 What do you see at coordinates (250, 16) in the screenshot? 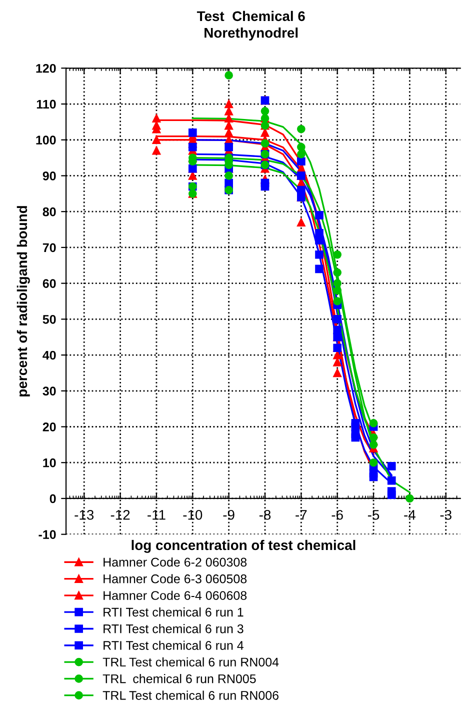
I see `chart-title: Test Chemical 6` at bounding box center [250, 16].